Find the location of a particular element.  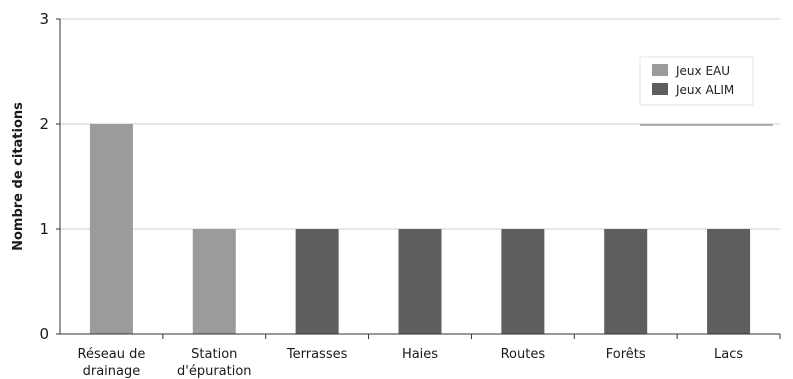

legend: Jeux EAU Jeux ALIM is located at coordinates (706, 91).